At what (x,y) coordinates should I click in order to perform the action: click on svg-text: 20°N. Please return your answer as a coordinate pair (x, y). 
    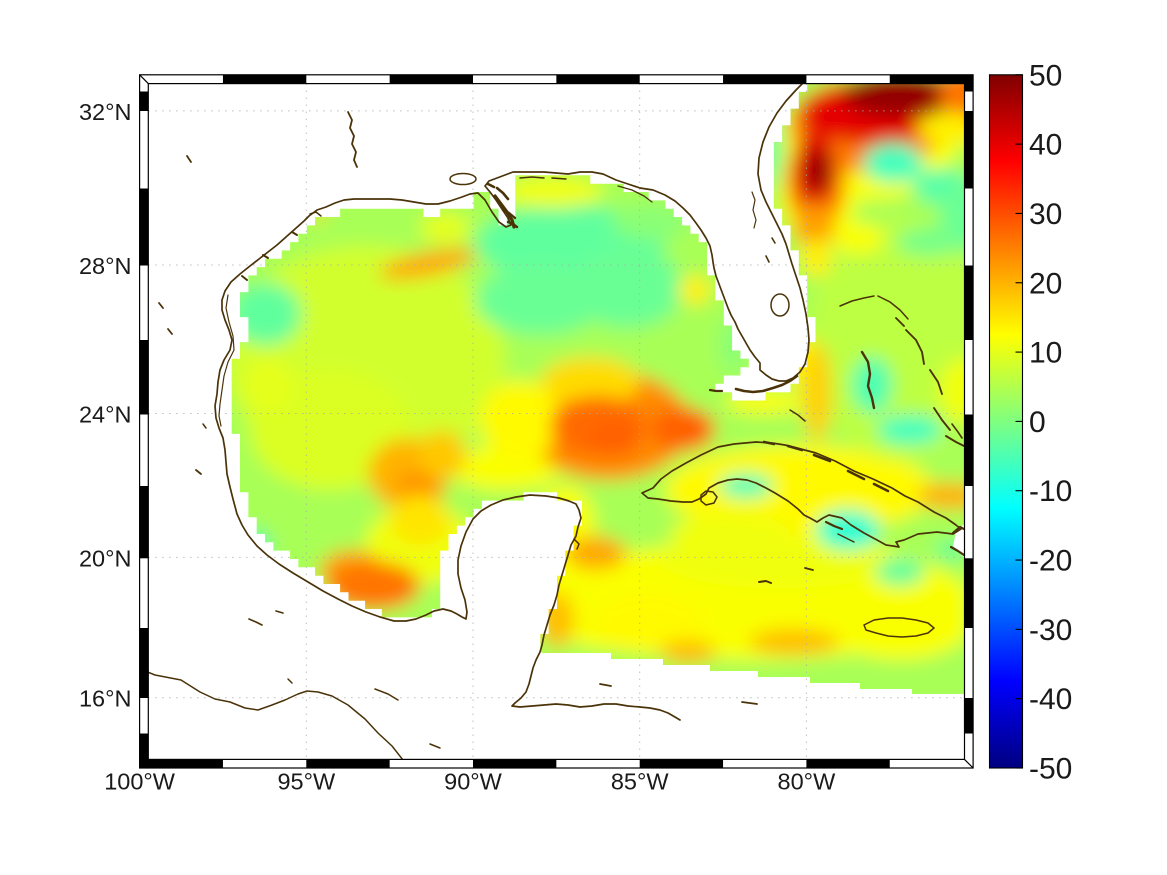
    Looking at the image, I should click on (105, 558).